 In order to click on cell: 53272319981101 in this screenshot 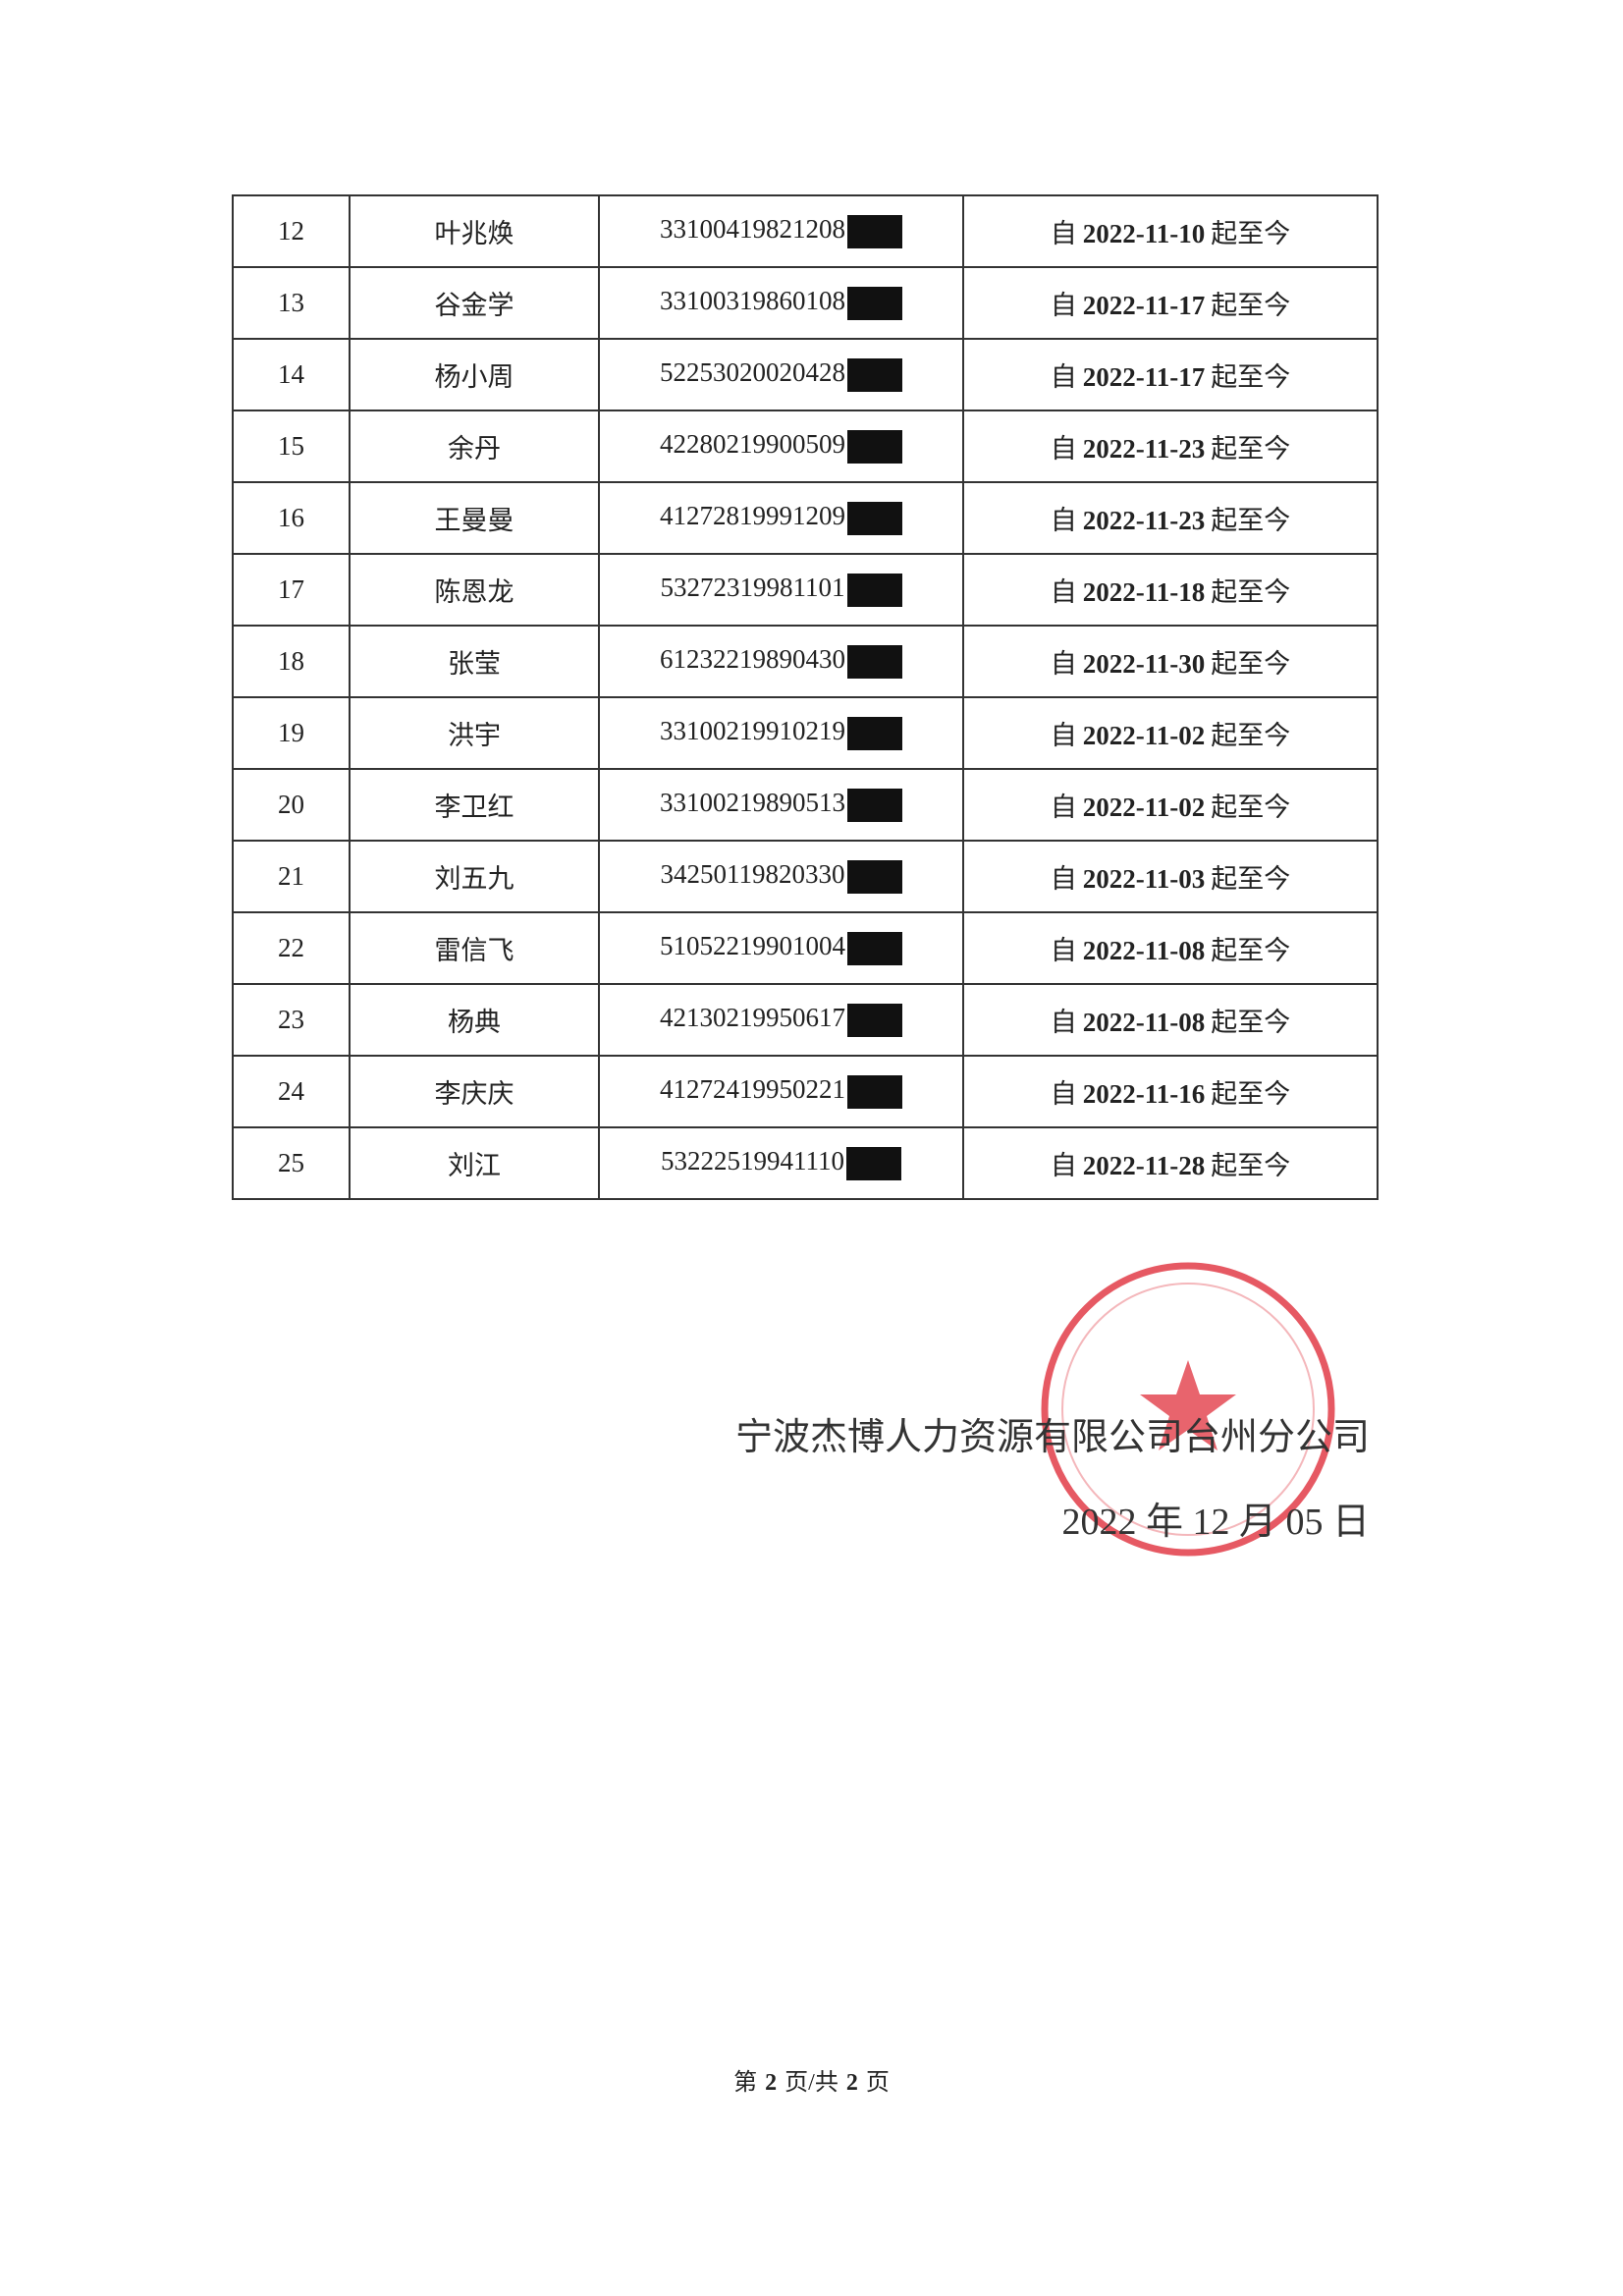, I will do `click(781, 590)`.